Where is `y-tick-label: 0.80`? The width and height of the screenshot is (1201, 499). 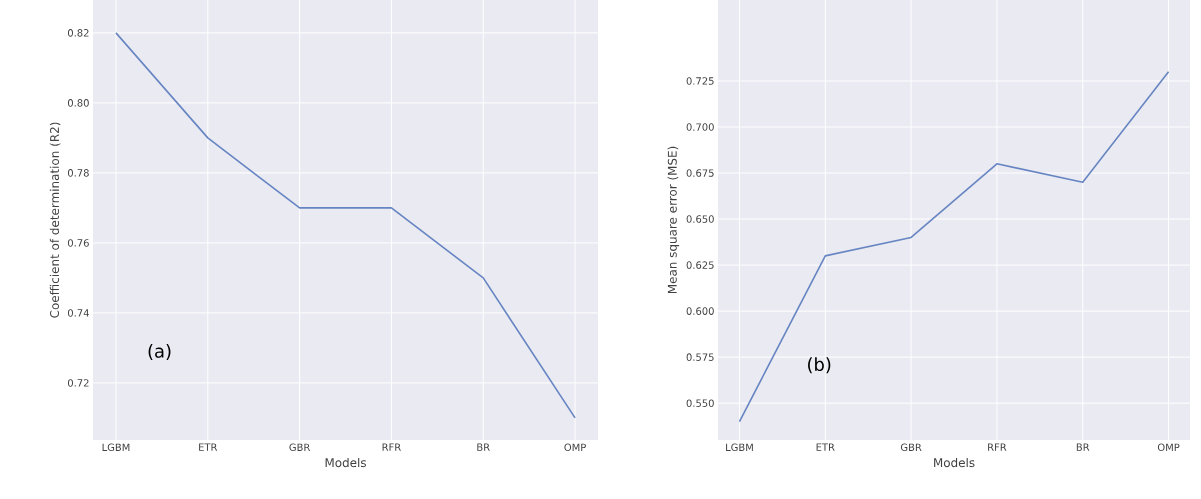
y-tick-label: 0.80 is located at coordinates (78, 103).